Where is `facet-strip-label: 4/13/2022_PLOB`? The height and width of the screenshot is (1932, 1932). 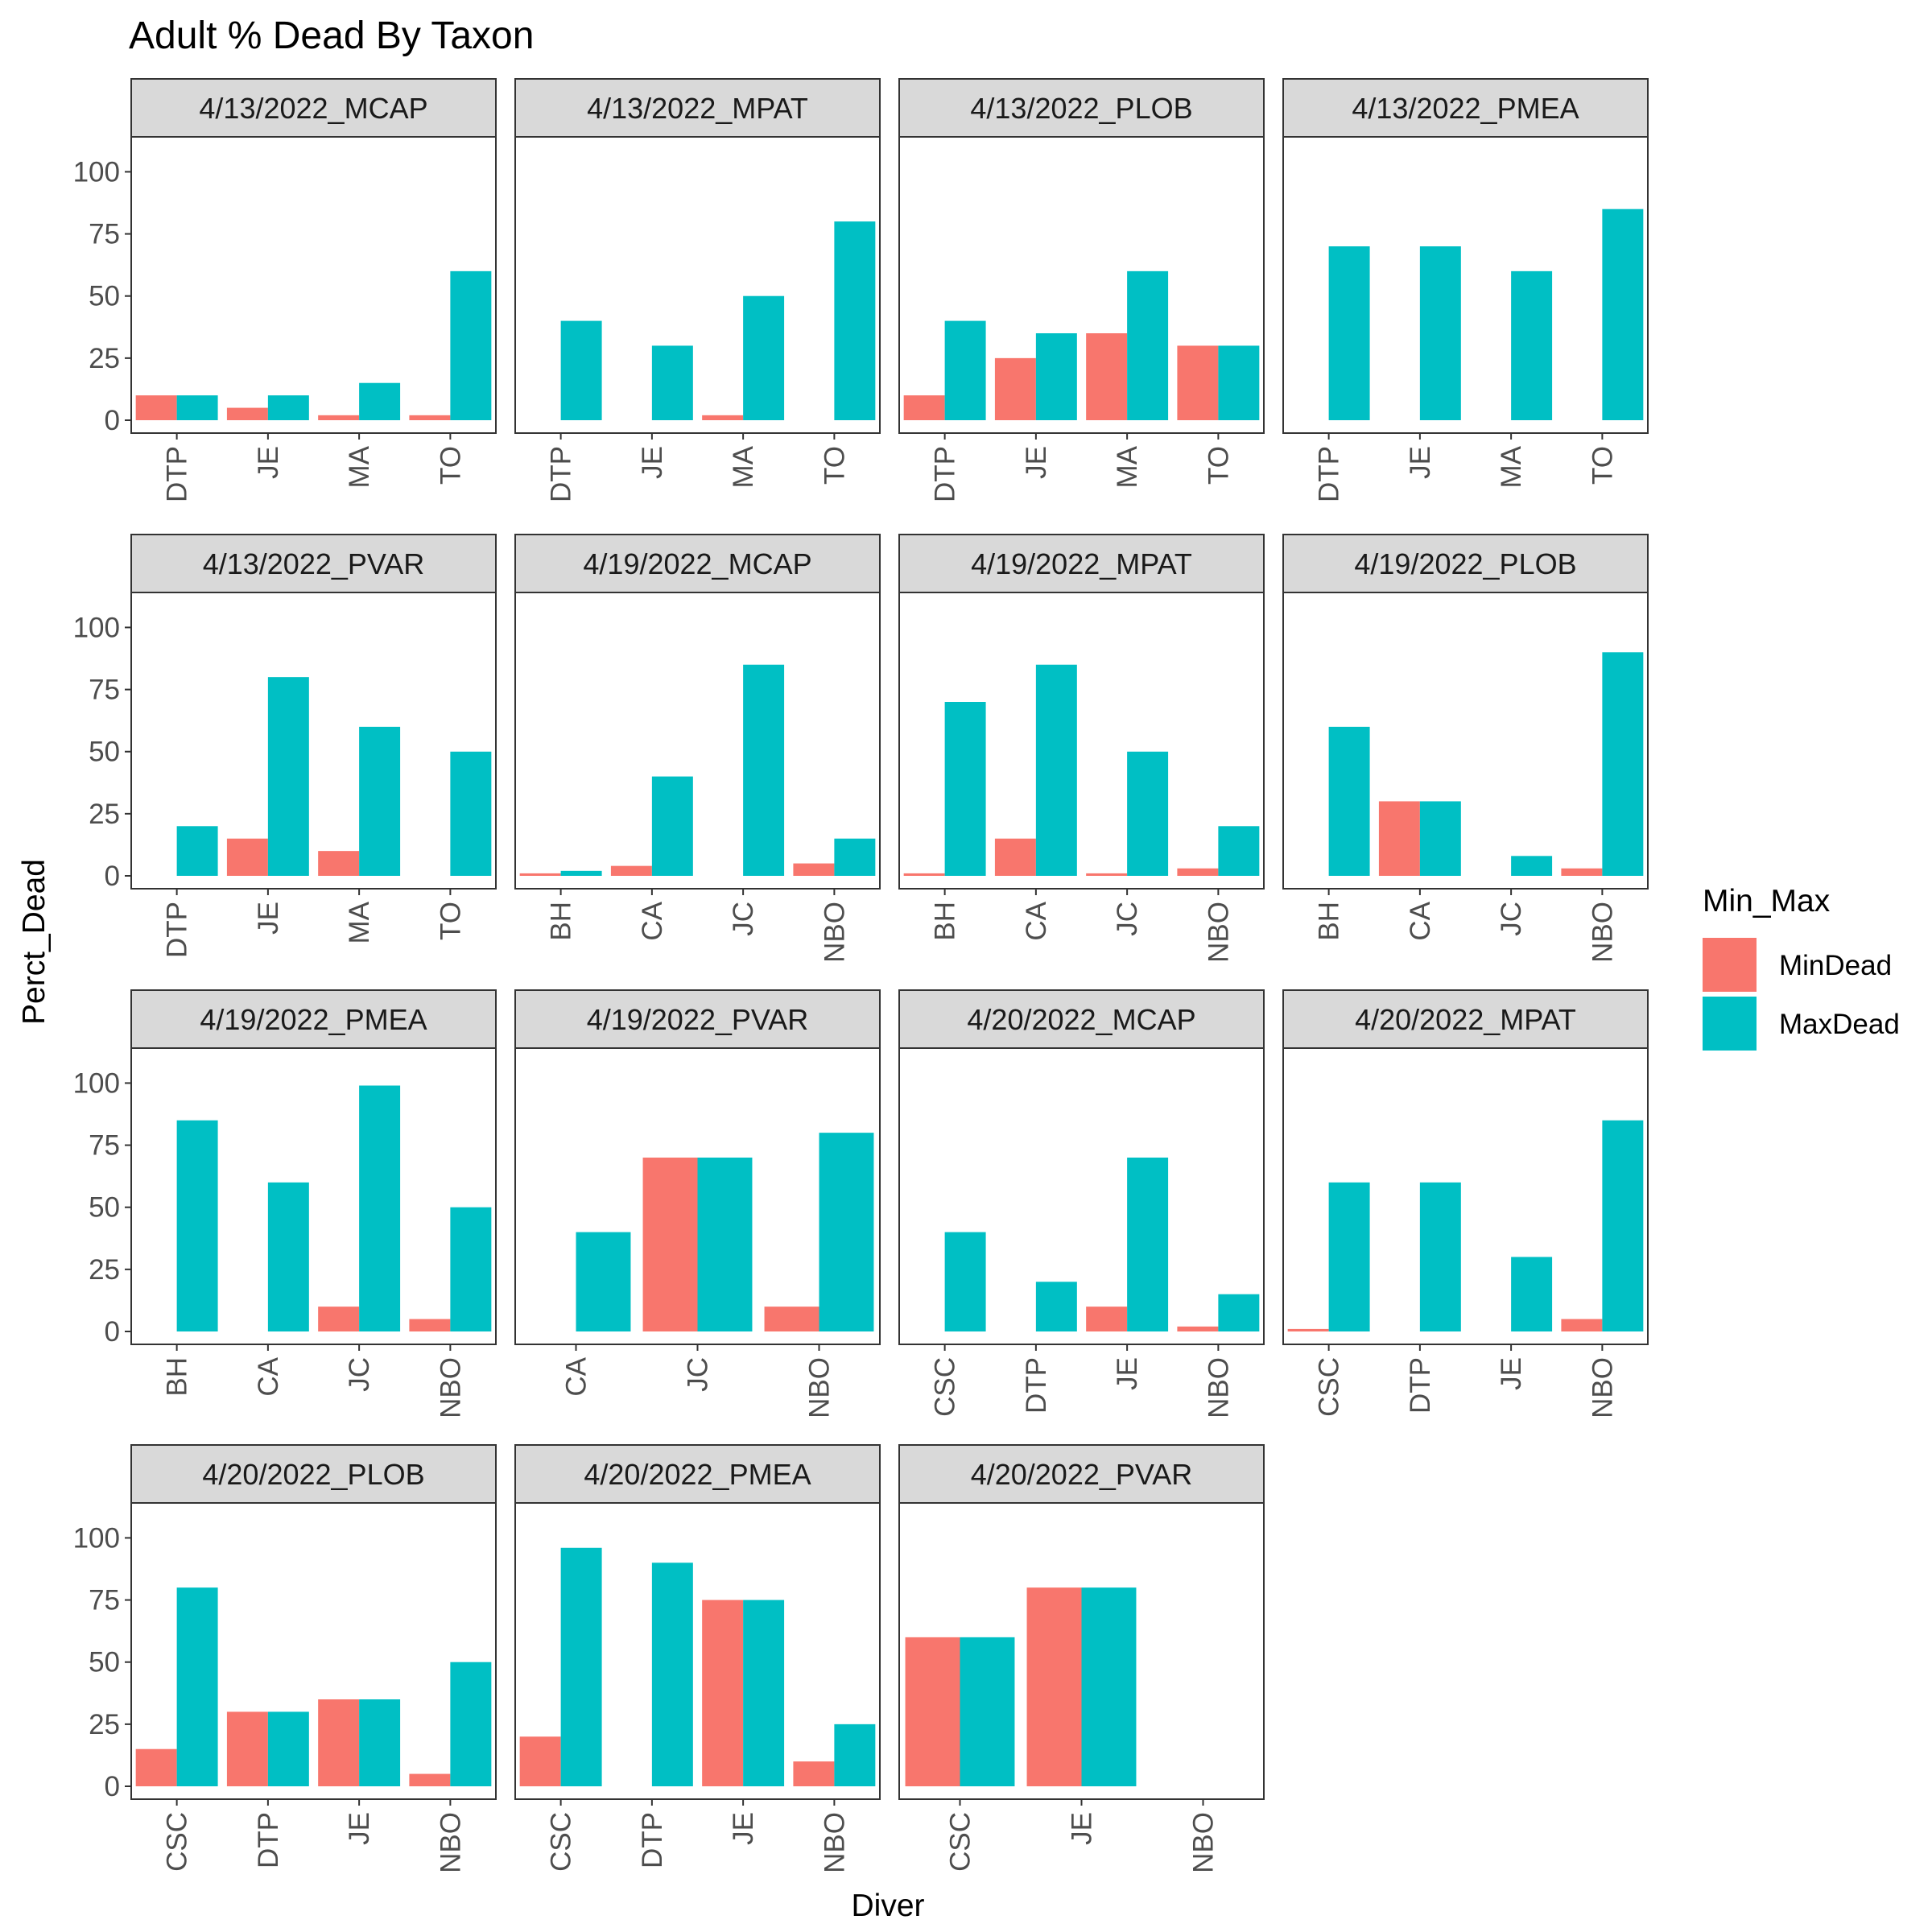
facet-strip-label: 4/13/2022_PLOB is located at coordinates (1081, 108).